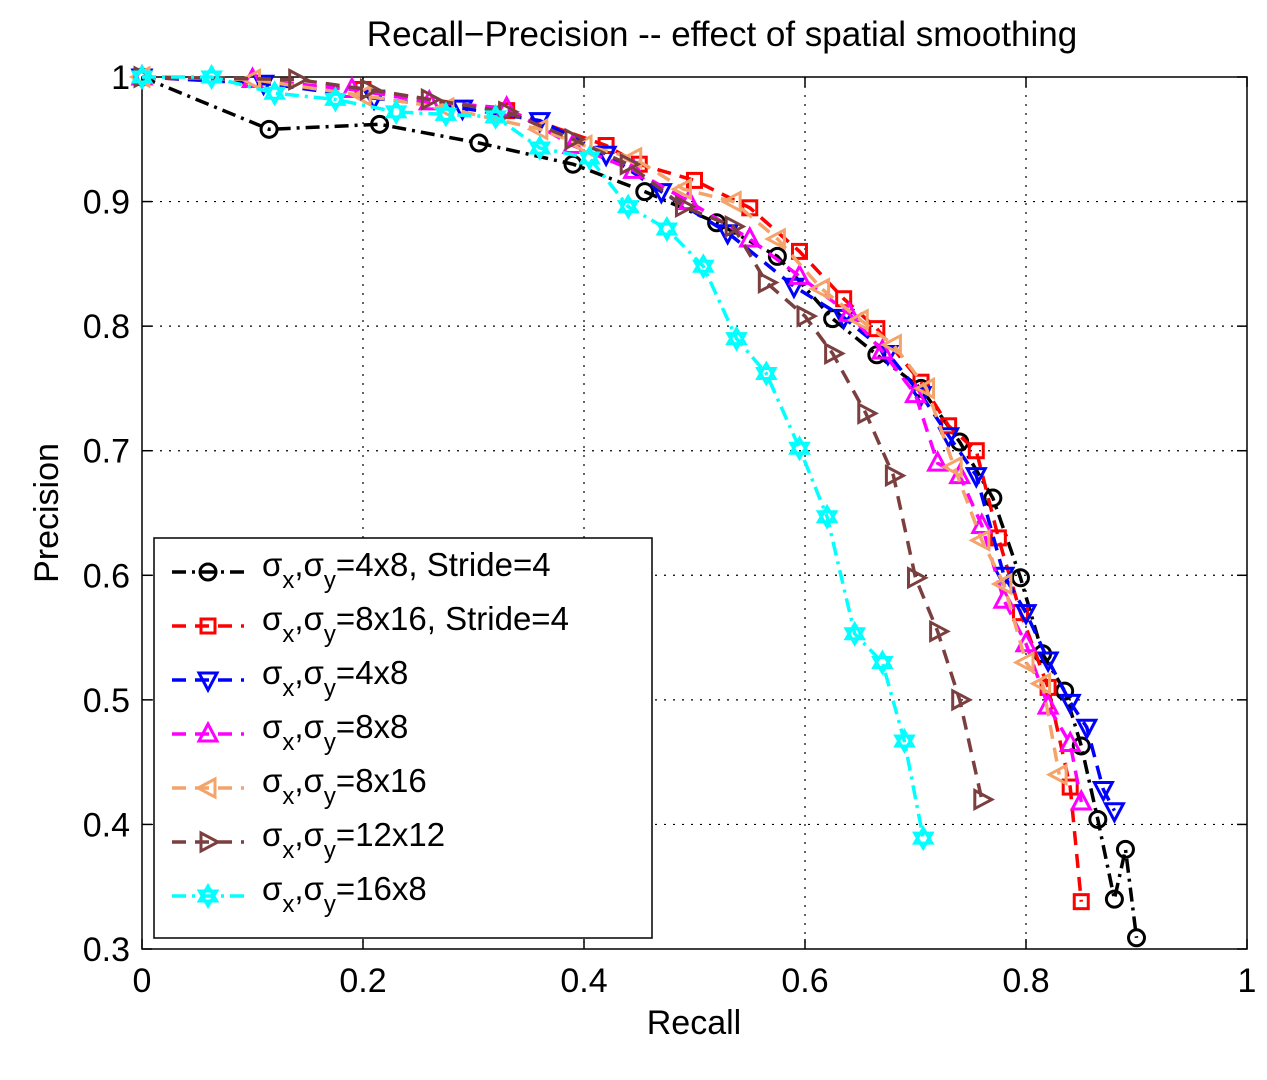  I want to click on legend-label: σx,σy=8x8, so click(335, 732).